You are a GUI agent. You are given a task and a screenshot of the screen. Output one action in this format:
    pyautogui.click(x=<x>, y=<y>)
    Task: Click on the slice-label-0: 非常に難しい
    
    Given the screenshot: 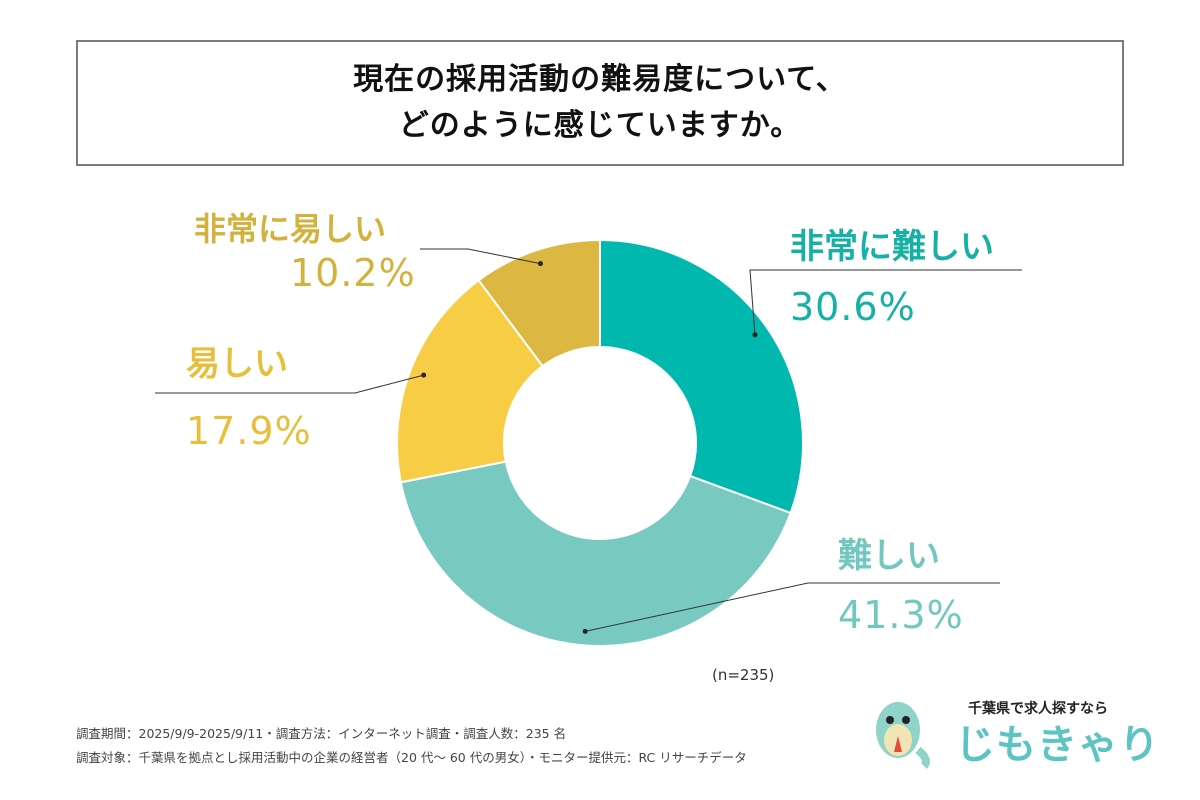 What is the action you would take?
    pyautogui.click(x=892, y=247)
    